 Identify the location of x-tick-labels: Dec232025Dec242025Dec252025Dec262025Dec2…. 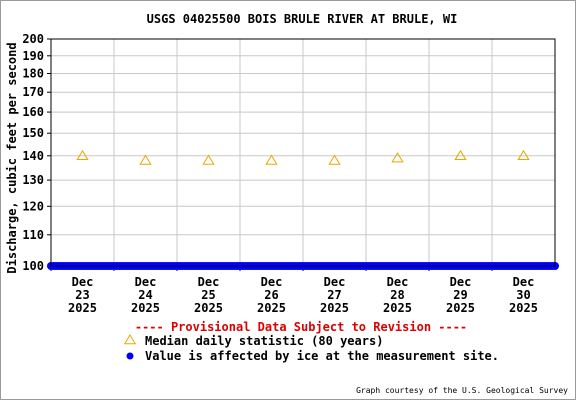
(294, 290).